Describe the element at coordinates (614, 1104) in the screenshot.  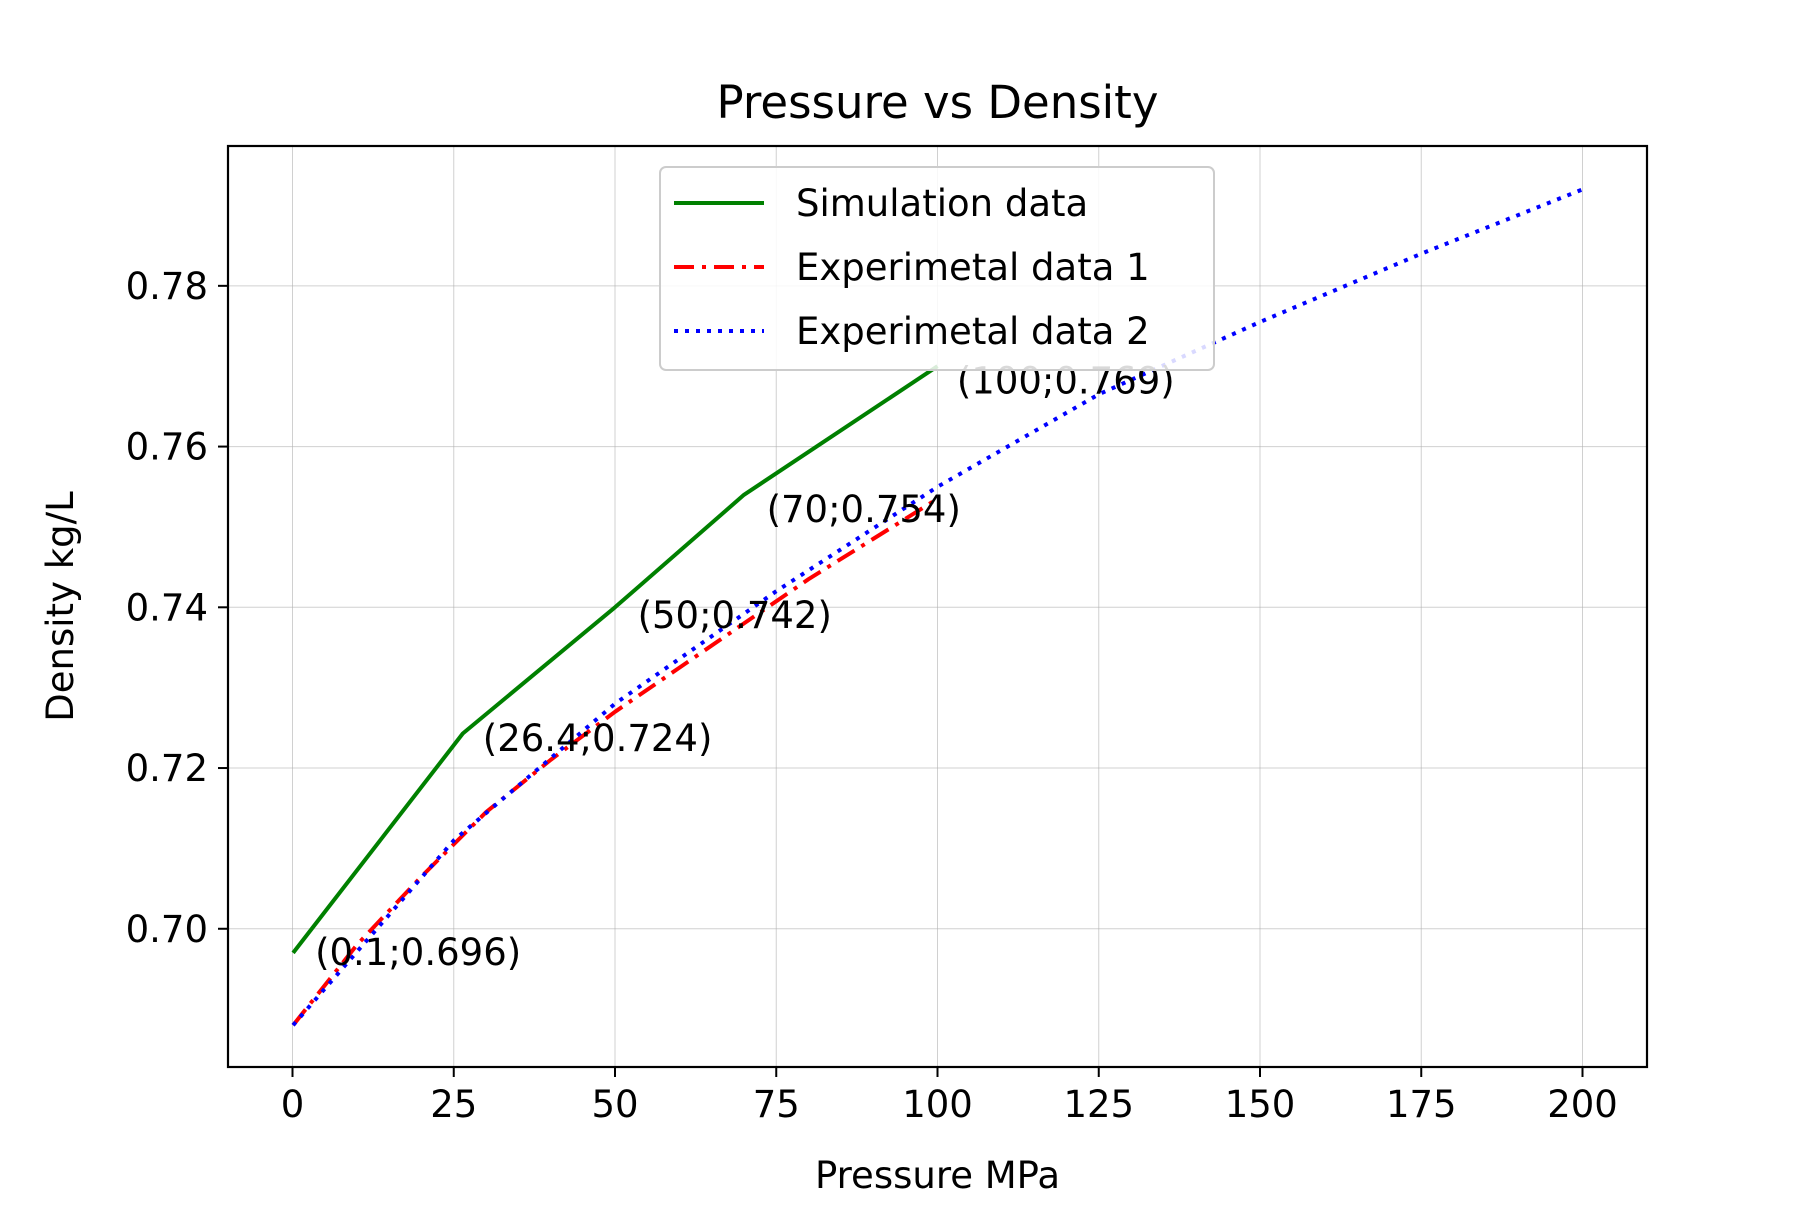
I see `x-tick-label: 50` at that location.